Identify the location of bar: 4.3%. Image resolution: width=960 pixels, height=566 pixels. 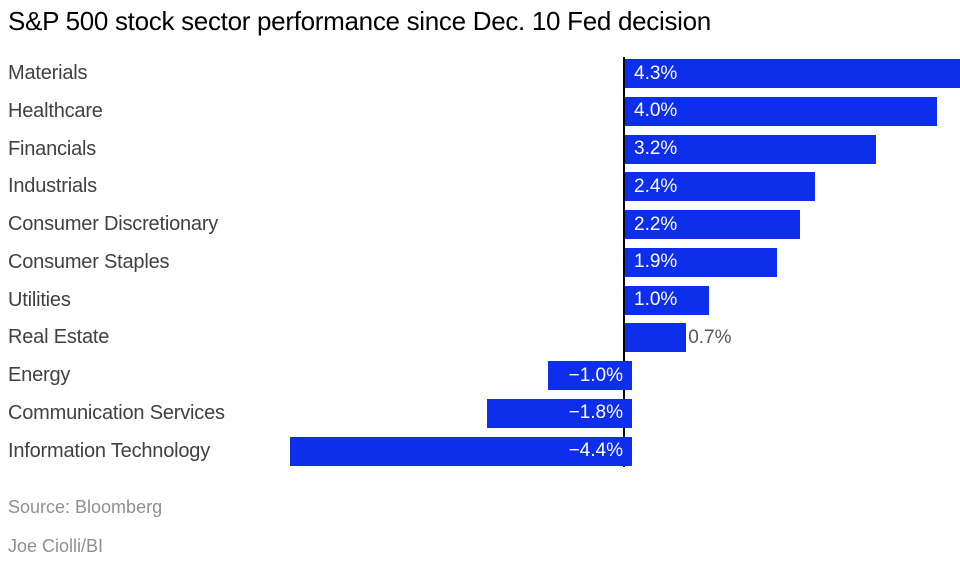
(792, 73).